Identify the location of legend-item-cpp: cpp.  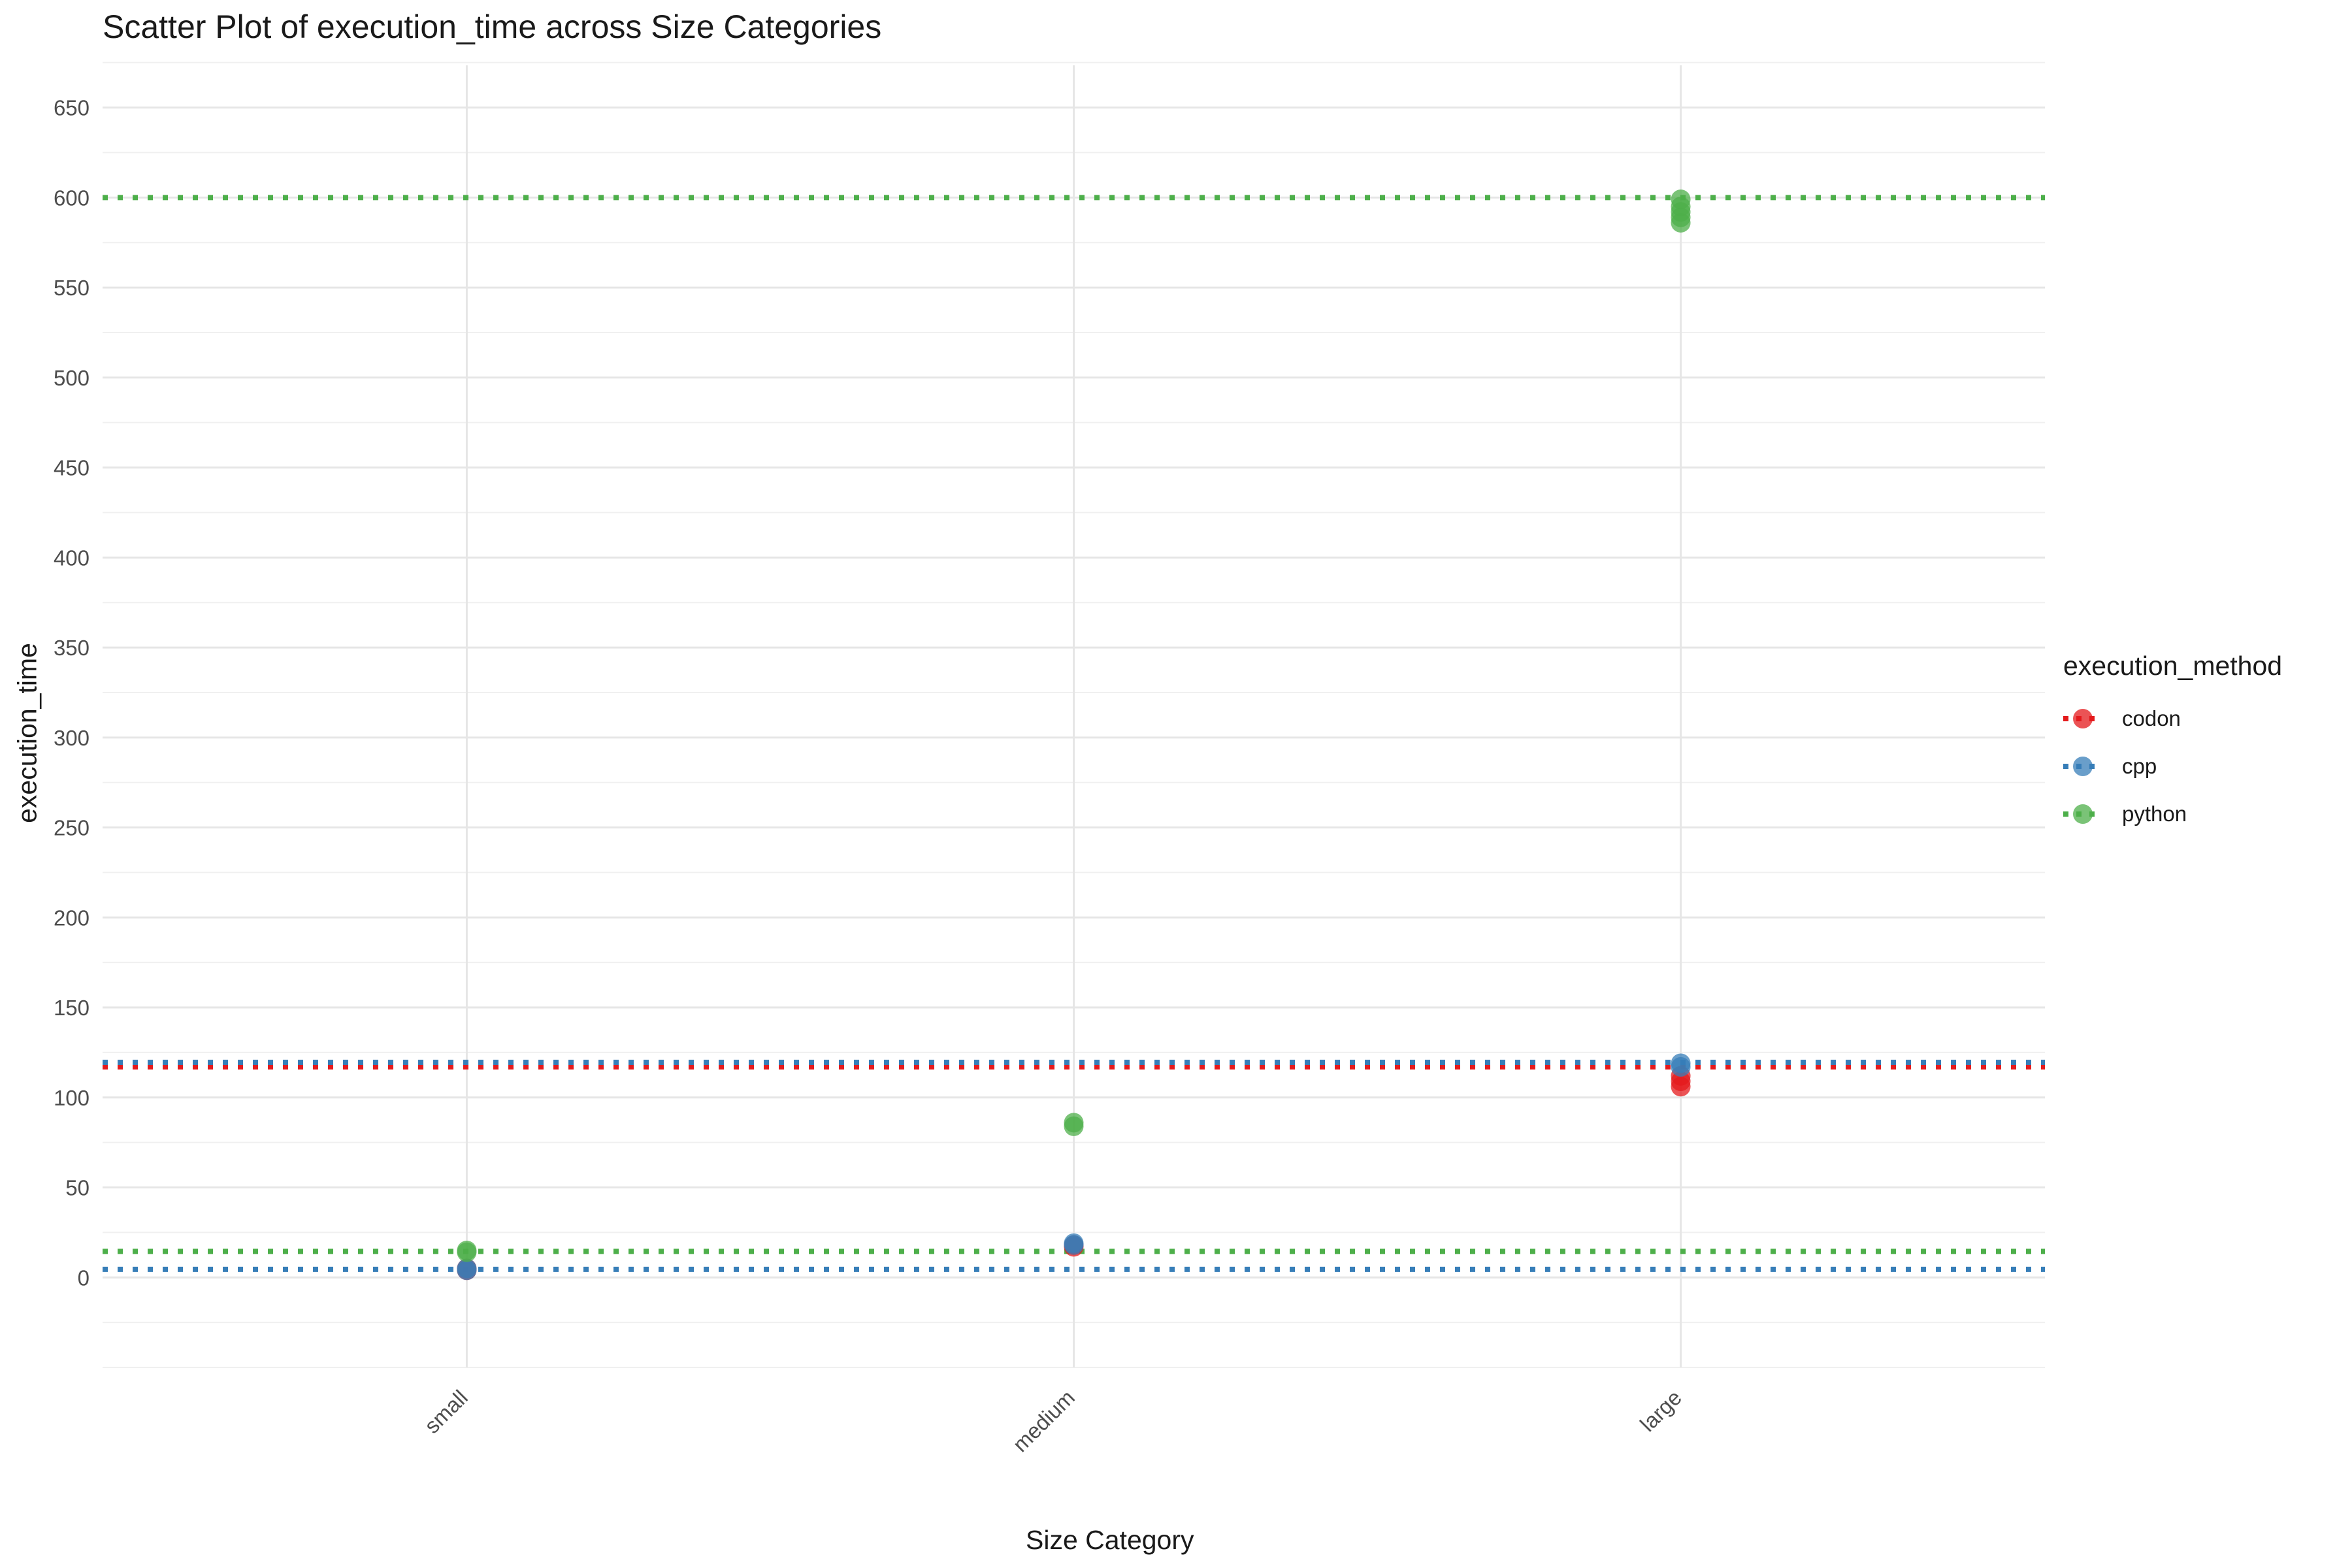
(2172, 766).